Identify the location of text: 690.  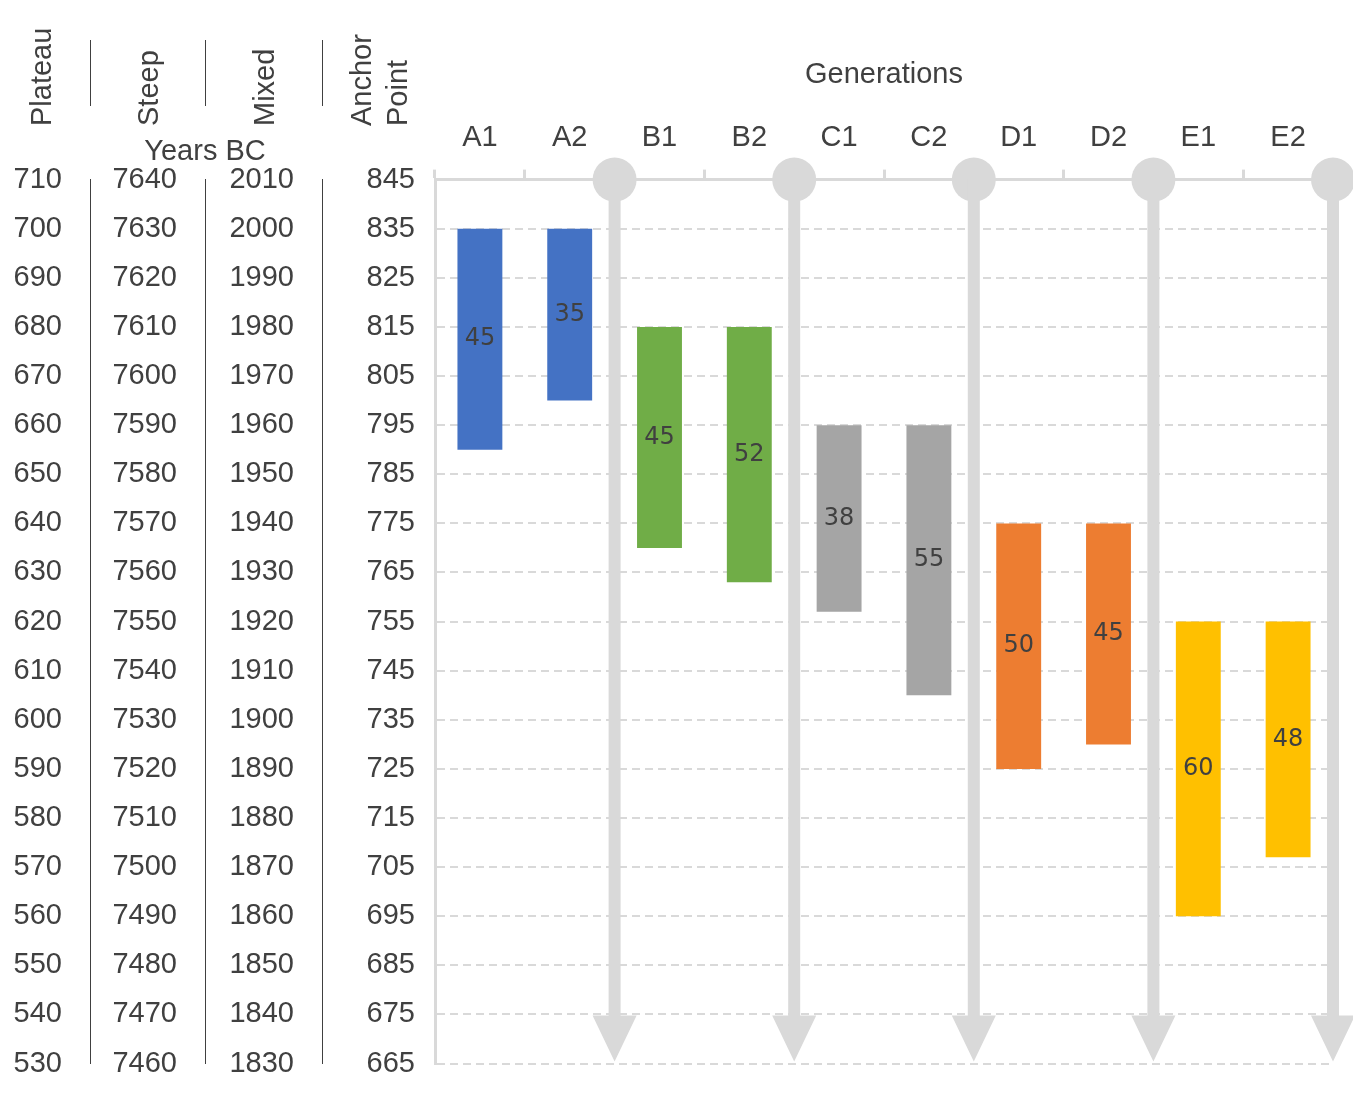
(37, 275).